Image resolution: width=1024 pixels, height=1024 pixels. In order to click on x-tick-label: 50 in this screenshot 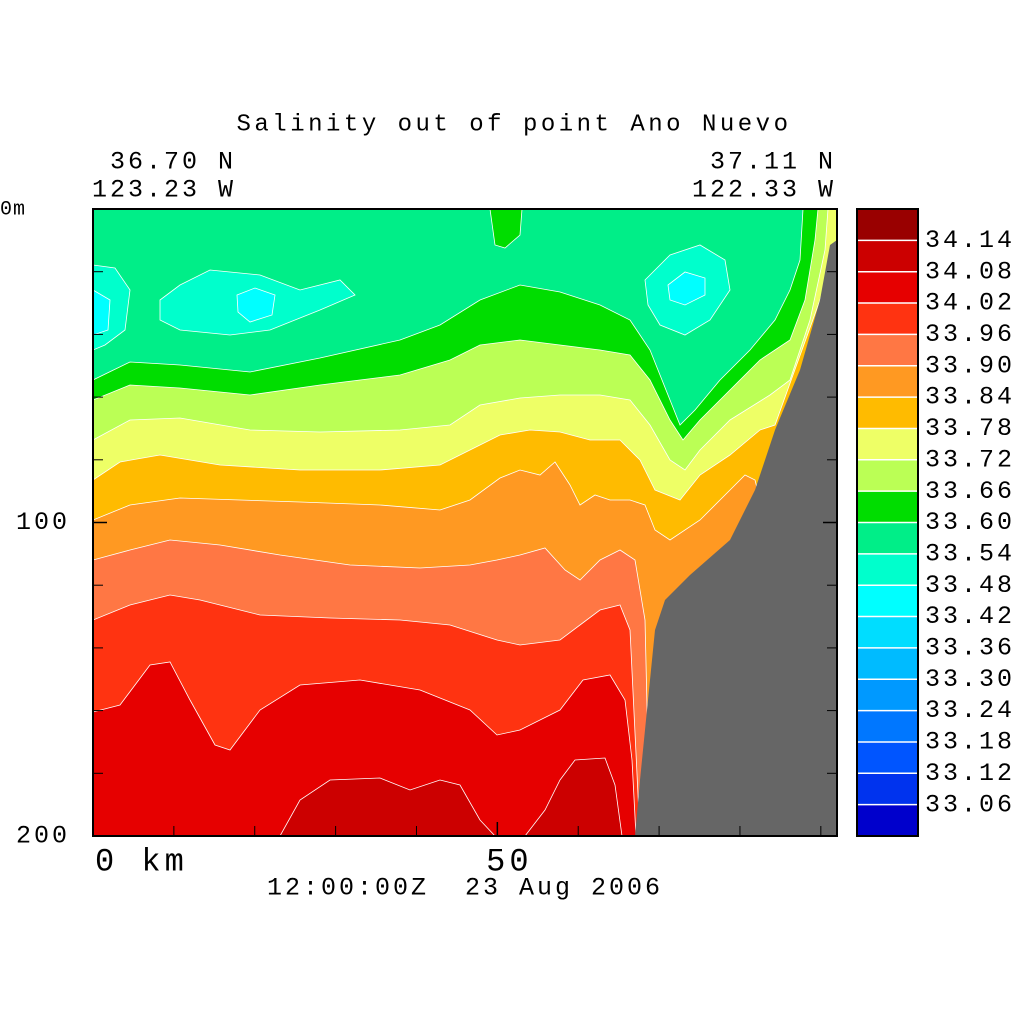, I will do `click(509, 861)`.